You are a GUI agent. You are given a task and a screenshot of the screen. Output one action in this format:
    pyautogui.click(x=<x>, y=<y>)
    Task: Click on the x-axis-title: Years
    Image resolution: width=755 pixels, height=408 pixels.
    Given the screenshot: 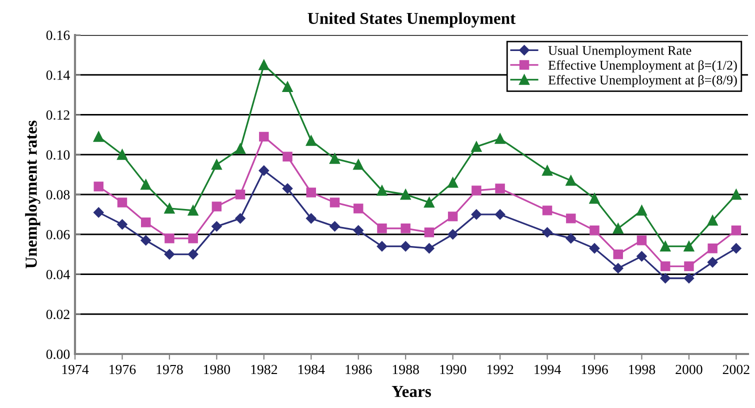 What is the action you would take?
    pyautogui.click(x=411, y=392)
    